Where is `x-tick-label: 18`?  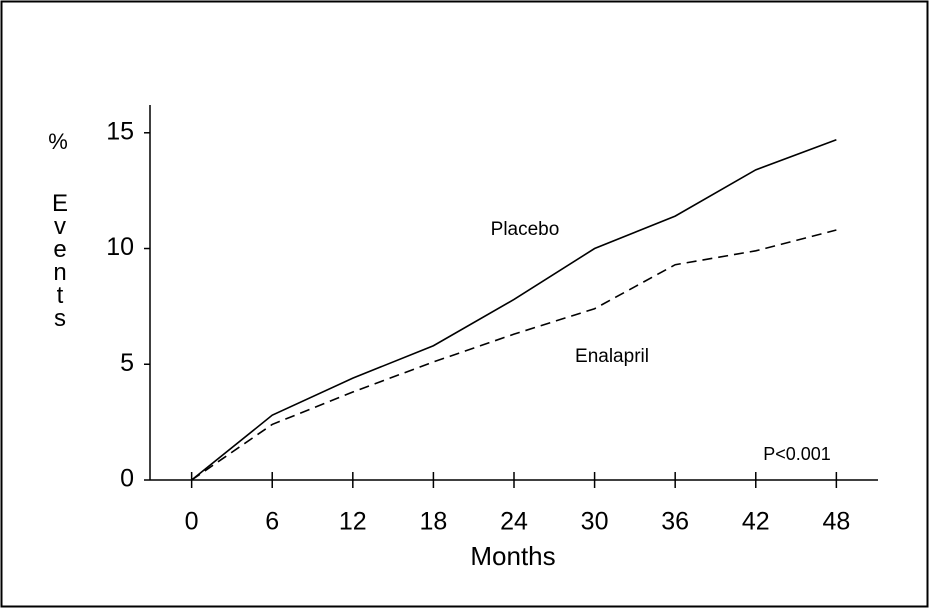 x-tick-label: 18 is located at coordinates (434, 522).